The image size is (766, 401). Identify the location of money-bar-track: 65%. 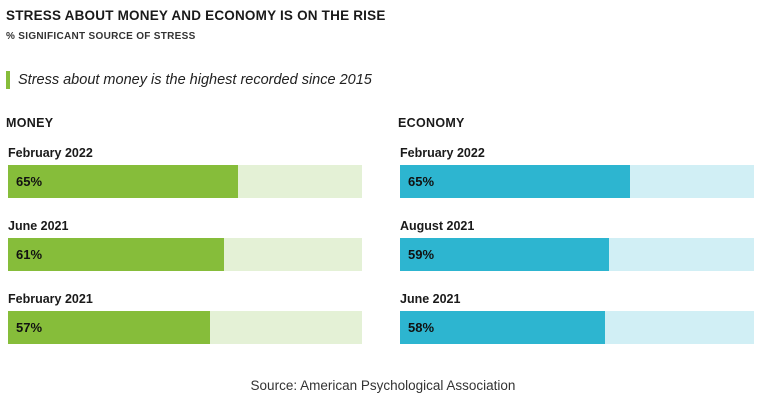
(185, 181).